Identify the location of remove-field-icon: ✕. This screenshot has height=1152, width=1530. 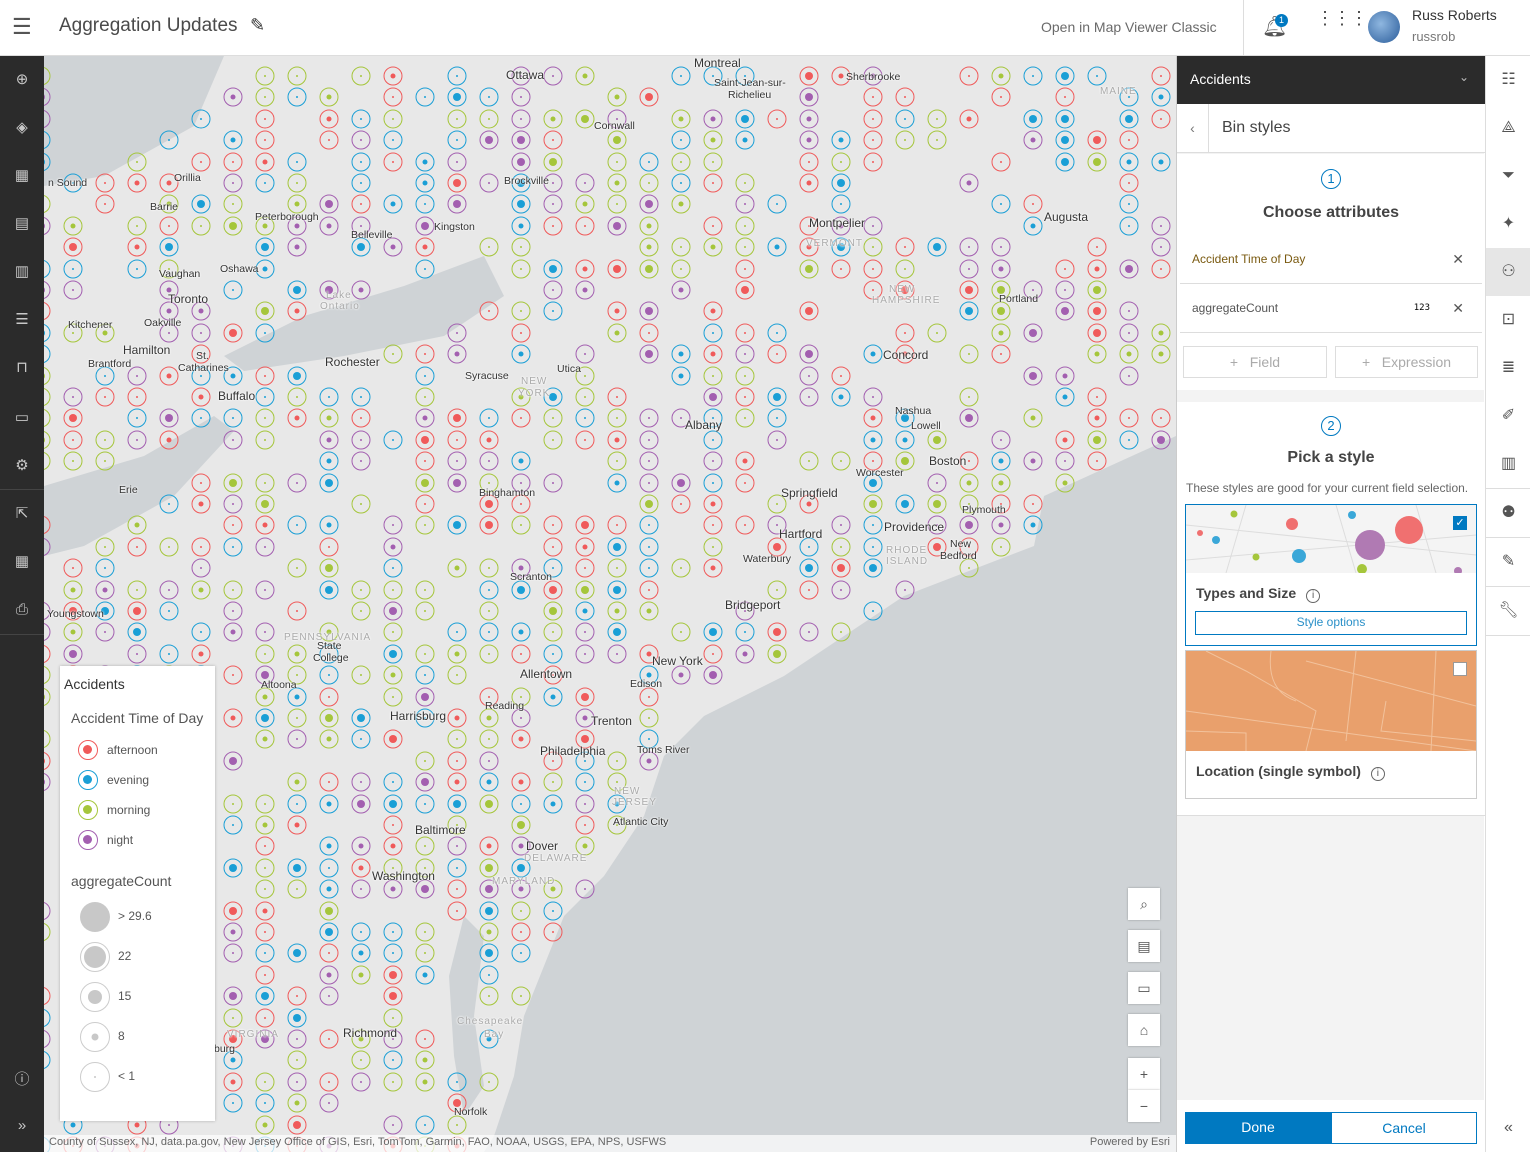
(1458, 259).